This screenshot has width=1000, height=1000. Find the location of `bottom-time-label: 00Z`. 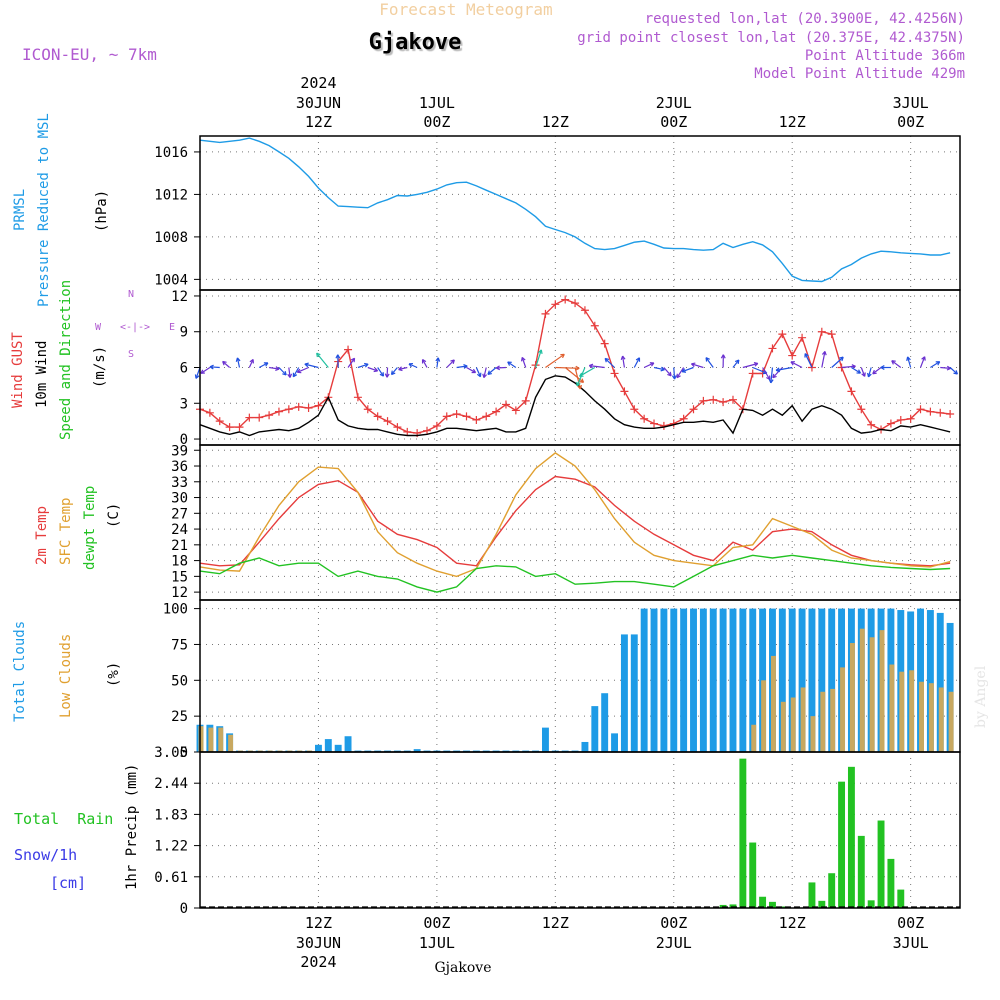

bottom-time-label: 00Z is located at coordinates (673, 923).